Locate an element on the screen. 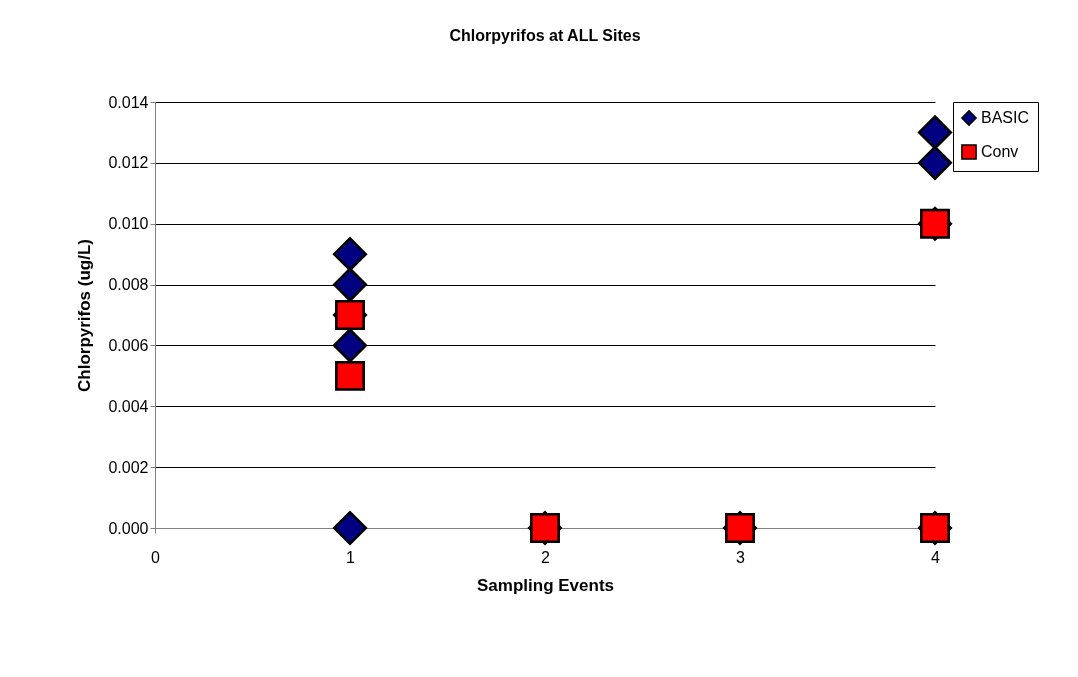 The height and width of the screenshot is (677, 1078). x-tick-label: 2 is located at coordinates (546, 557).